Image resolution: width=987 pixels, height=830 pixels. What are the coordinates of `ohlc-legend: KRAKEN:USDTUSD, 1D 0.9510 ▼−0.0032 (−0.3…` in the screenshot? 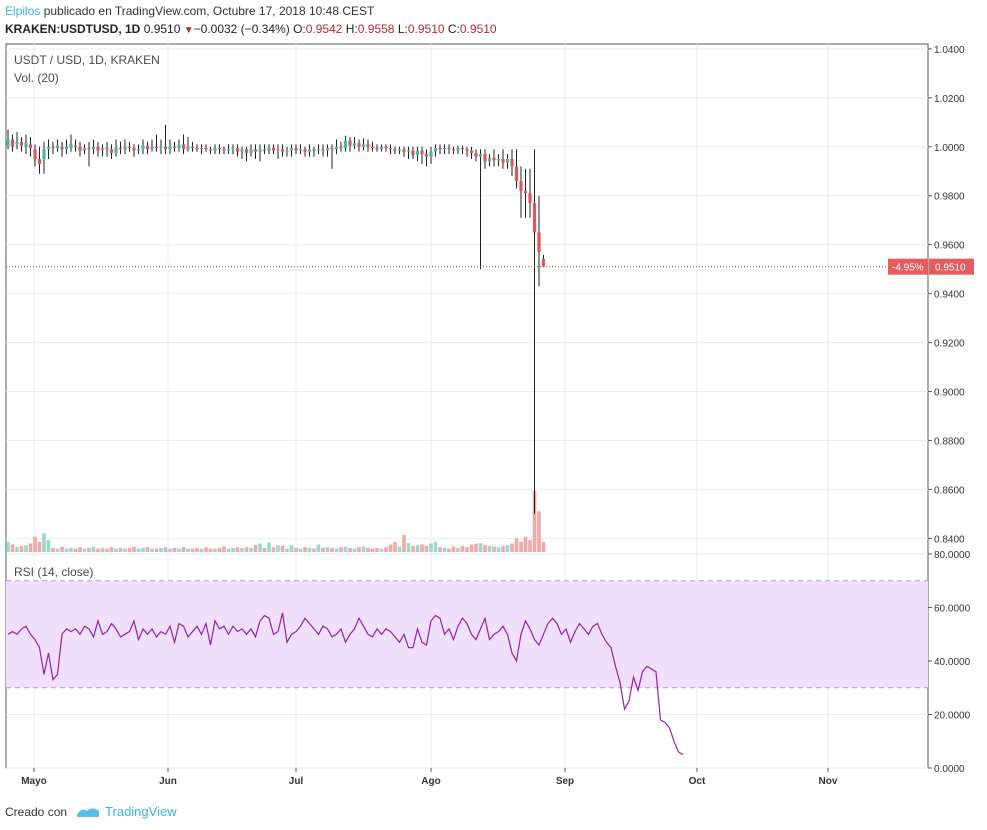 It's located at (251, 29).